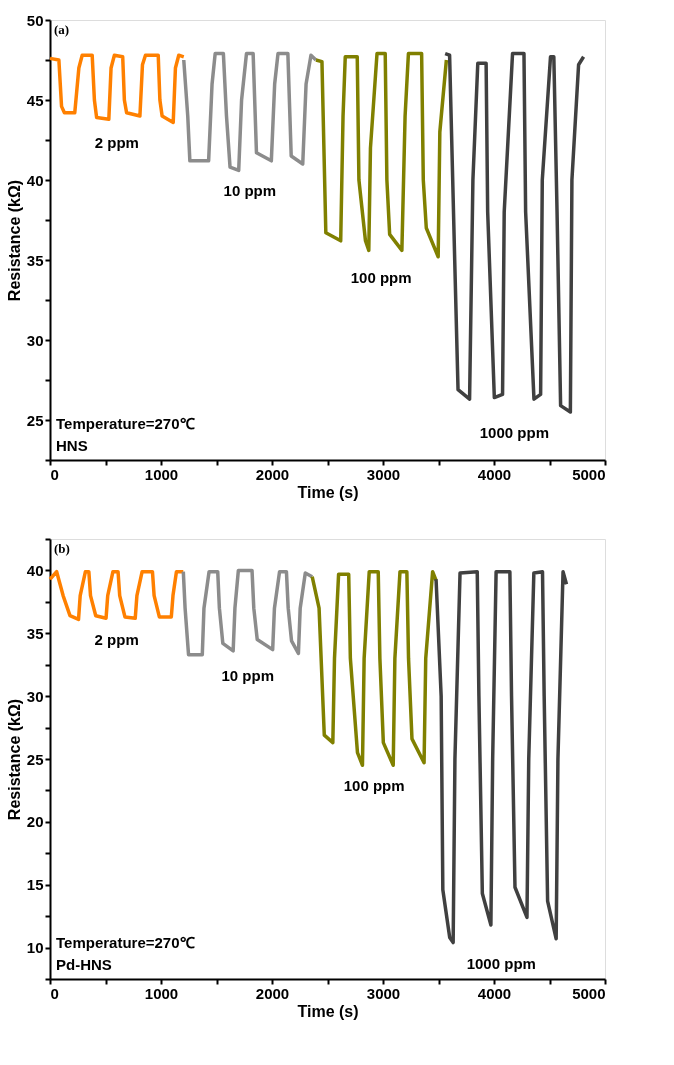 The image size is (674, 1065). What do you see at coordinates (35, 885) in the screenshot?
I see `y-tick-label: 15` at bounding box center [35, 885].